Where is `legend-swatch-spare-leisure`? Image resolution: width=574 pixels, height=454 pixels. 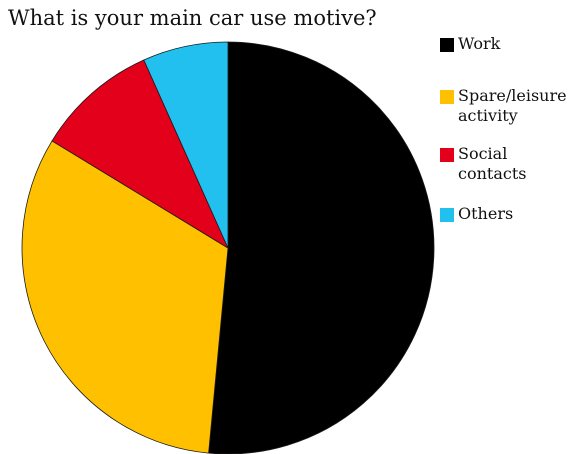
legend-swatch-spare-leisure is located at coordinates (447, 97).